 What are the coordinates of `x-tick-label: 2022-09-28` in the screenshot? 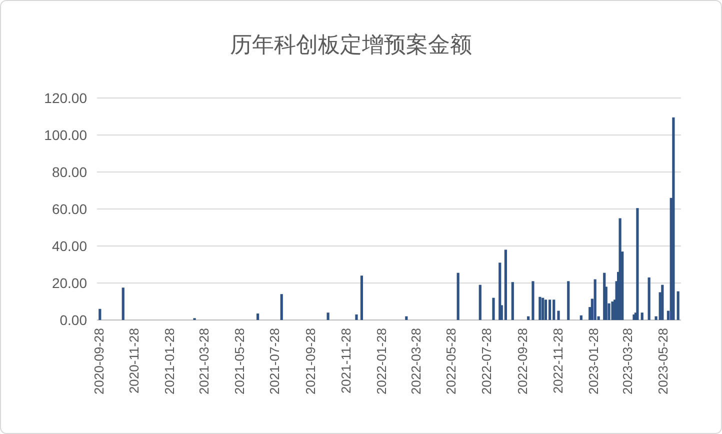 It's located at (522, 361).